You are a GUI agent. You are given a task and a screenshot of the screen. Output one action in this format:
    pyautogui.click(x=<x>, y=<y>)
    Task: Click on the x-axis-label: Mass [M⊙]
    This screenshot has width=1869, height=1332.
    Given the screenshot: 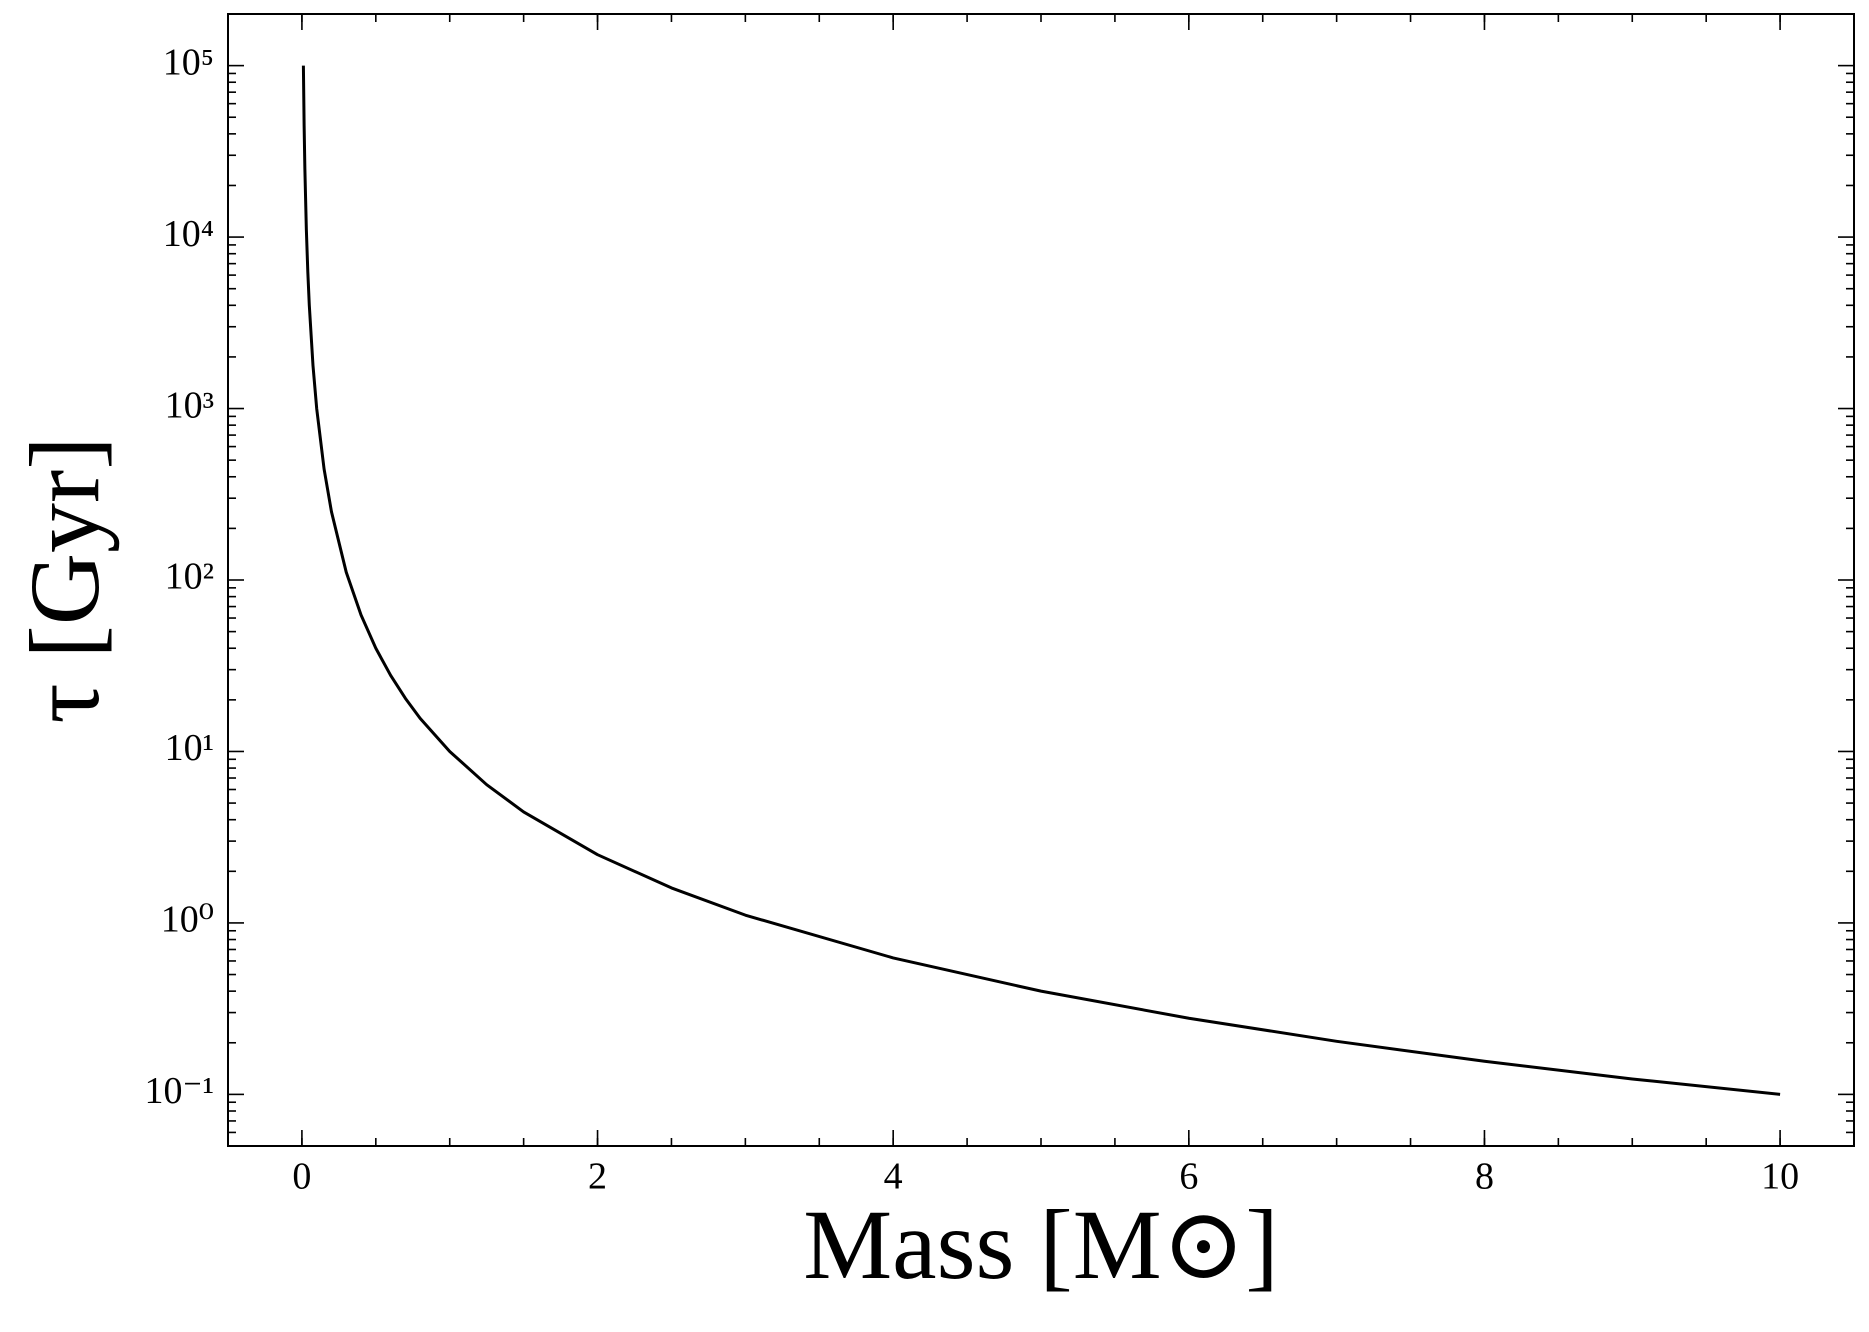 What is the action you would take?
    pyautogui.click(x=1040, y=1244)
    